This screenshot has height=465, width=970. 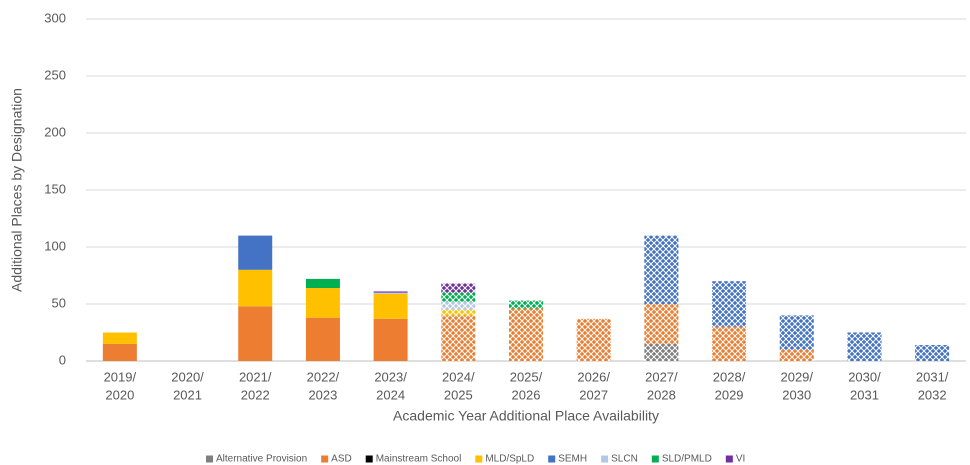 I want to click on legend-label: VI, so click(x=740, y=459).